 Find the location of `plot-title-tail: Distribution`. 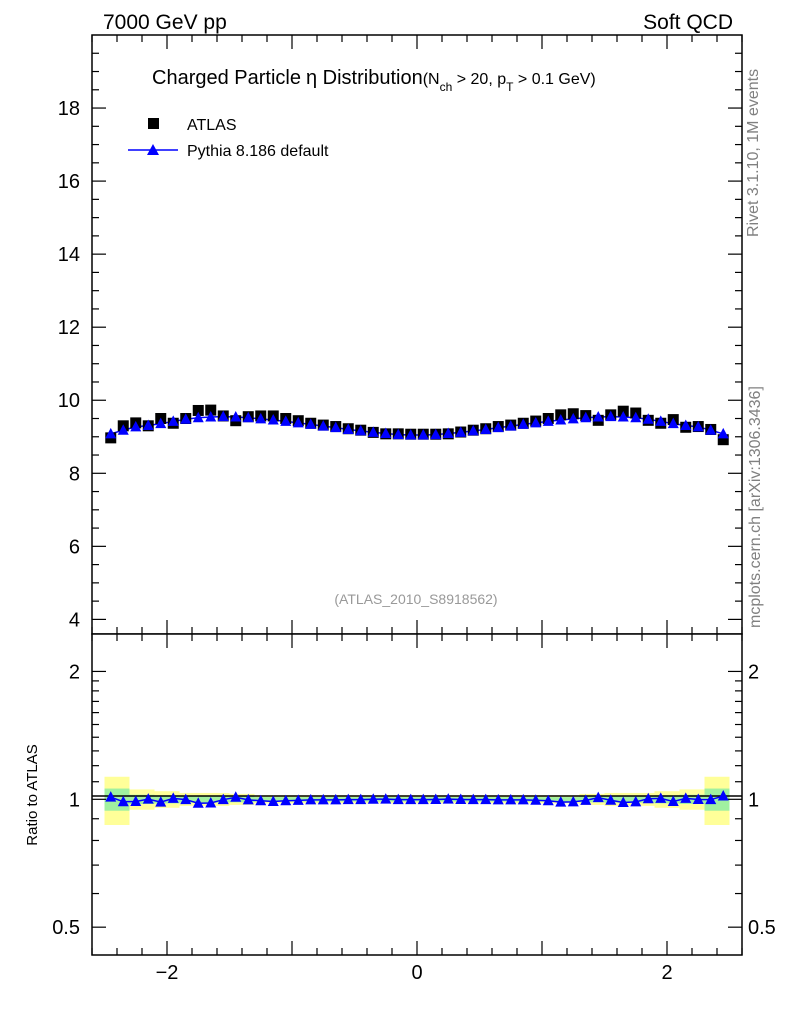

plot-title-tail: Distribution is located at coordinates (370, 78).